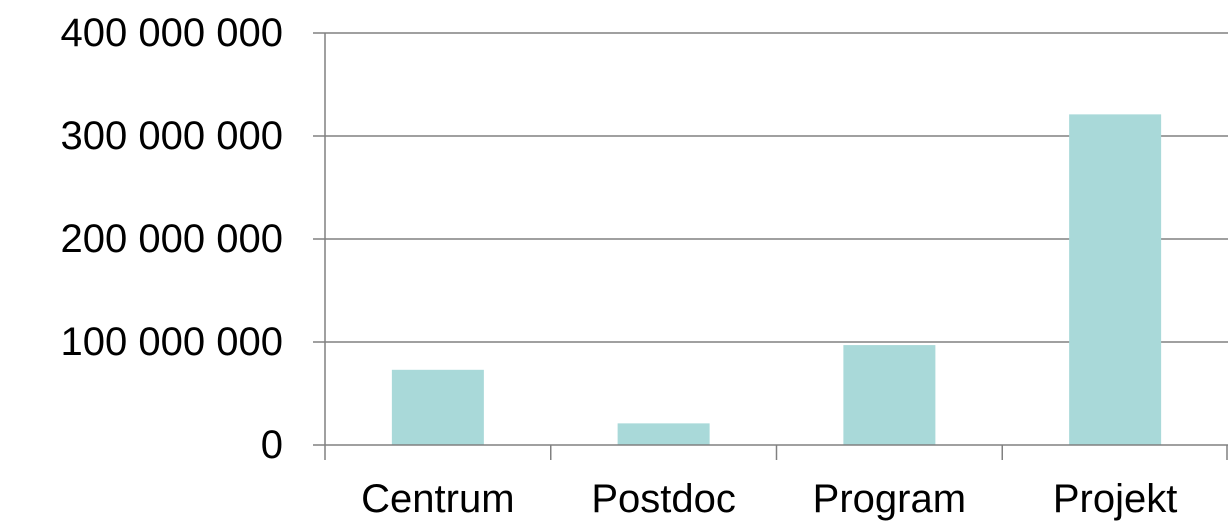 The image size is (1228, 526). I want to click on bar-program, so click(889, 395).